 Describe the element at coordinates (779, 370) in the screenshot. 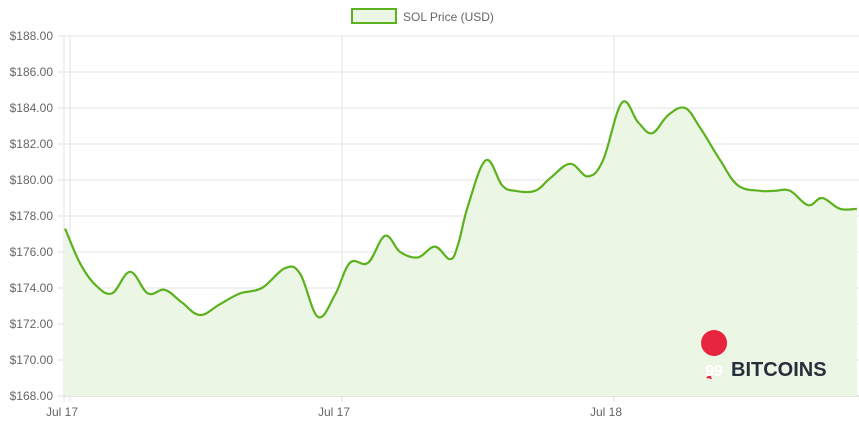

I see `logo-text: BITCOINS` at that location.